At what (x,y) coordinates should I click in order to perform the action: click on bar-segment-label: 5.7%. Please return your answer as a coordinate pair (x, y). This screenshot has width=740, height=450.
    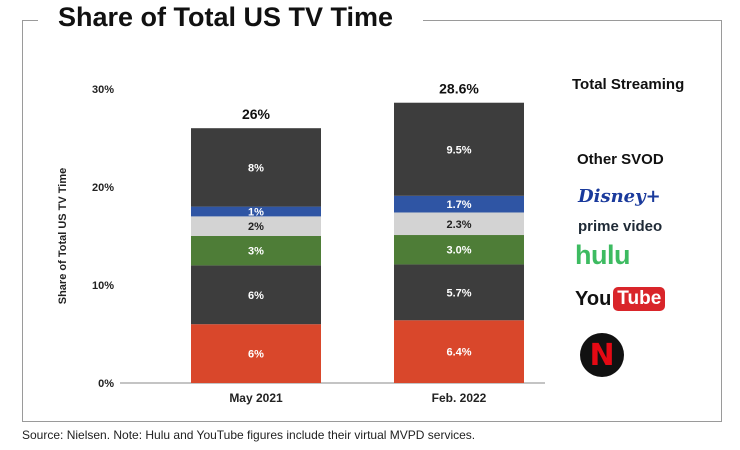
    Looking at the image, I should click on (458, 293).